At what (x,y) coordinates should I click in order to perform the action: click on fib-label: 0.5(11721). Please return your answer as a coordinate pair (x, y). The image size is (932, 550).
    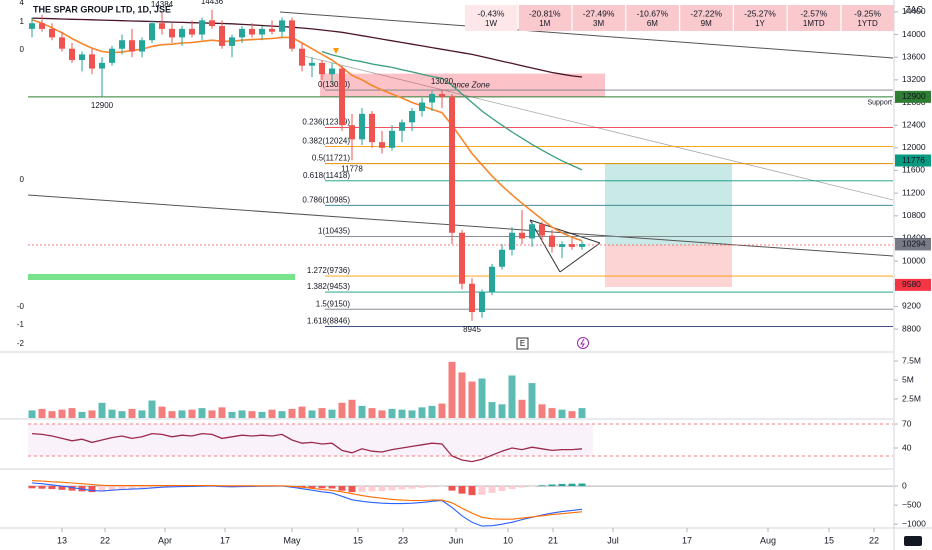
    Looking at the image, I should click on (331, 158).